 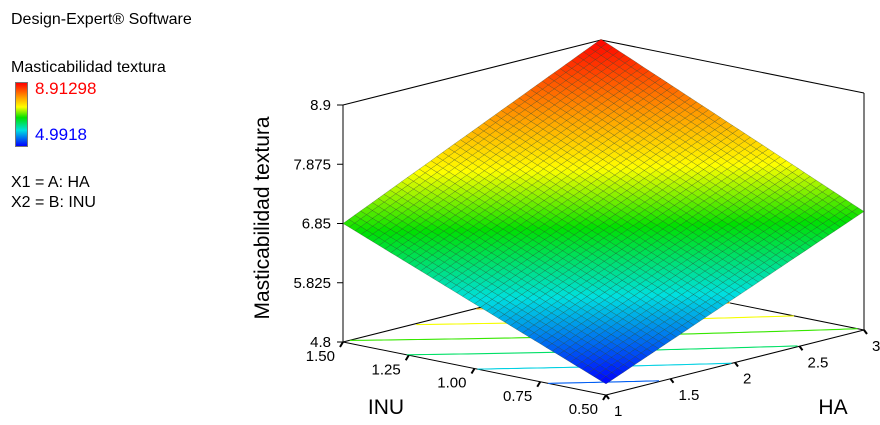 What do you see at coordinates (386, 407) in the screenshot?
I see `y-axis-title: INU` at bounding box center [386, 407].